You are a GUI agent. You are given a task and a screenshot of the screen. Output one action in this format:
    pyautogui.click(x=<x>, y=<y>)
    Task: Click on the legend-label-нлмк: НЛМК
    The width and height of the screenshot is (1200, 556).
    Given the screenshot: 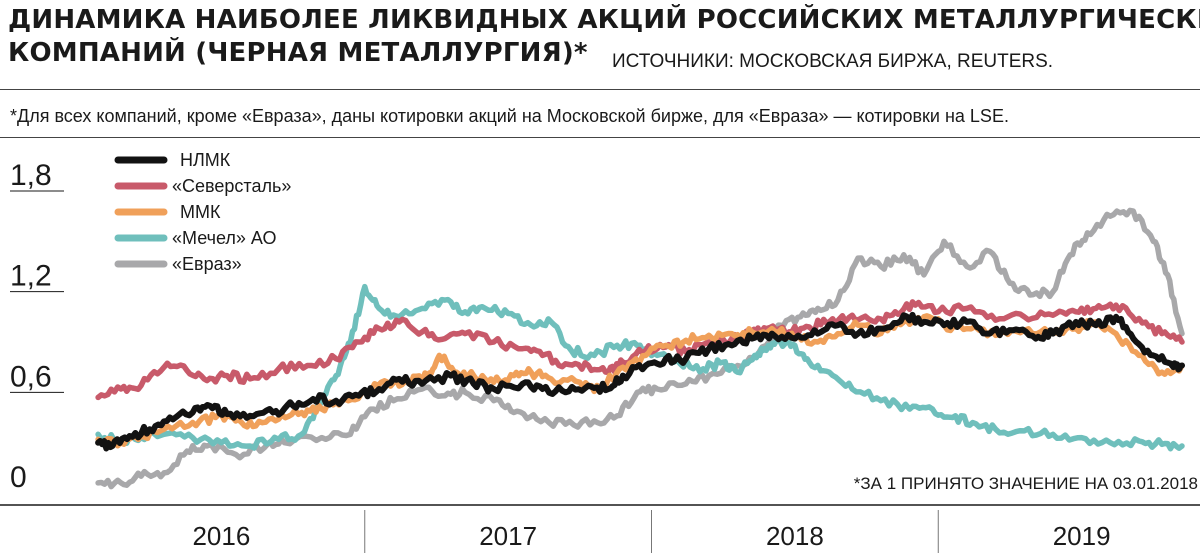 What is the action you would take?
    pyautogui.click(x=205, y=160)
    